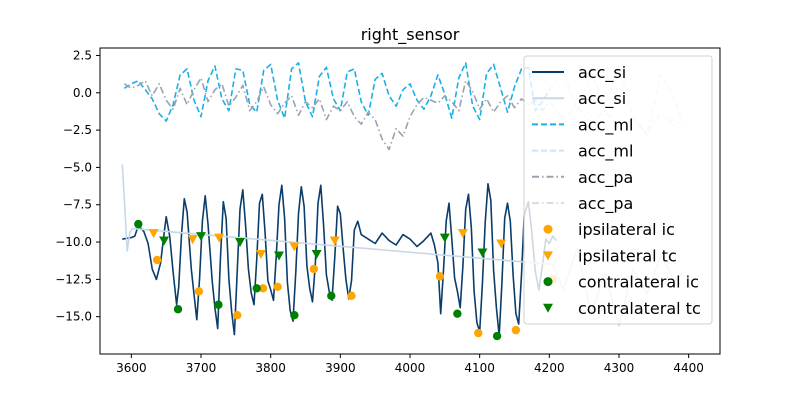 This screenshot has width=800, height=400. Describe the element at coordinates (638, 282) in the screenshot. I see `legend-label: contralateral ic` at that location.